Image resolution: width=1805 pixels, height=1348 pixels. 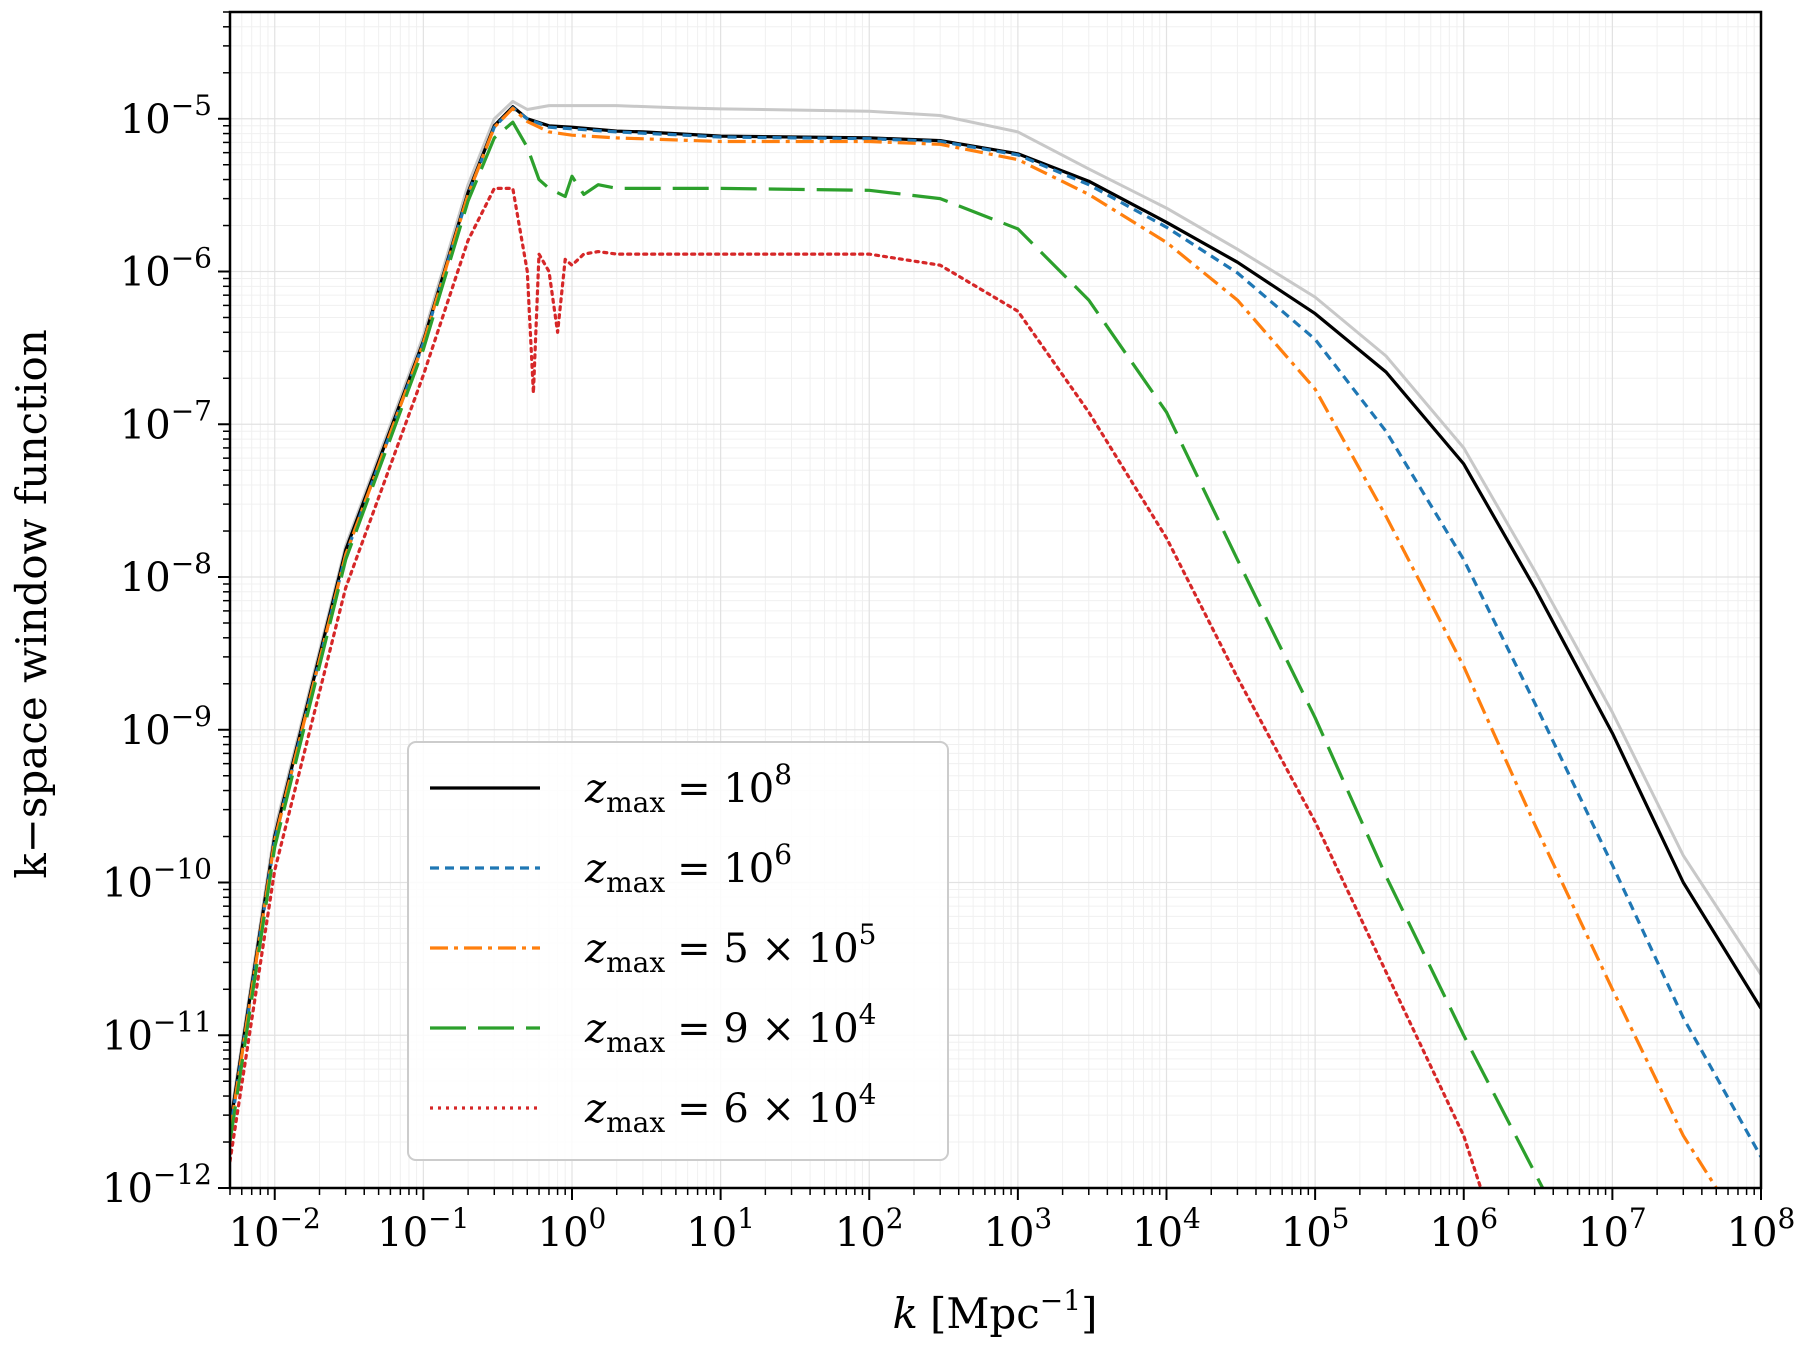 I want to click on y-tick-label: 10⁻⁷, so click(x=166, y=421).